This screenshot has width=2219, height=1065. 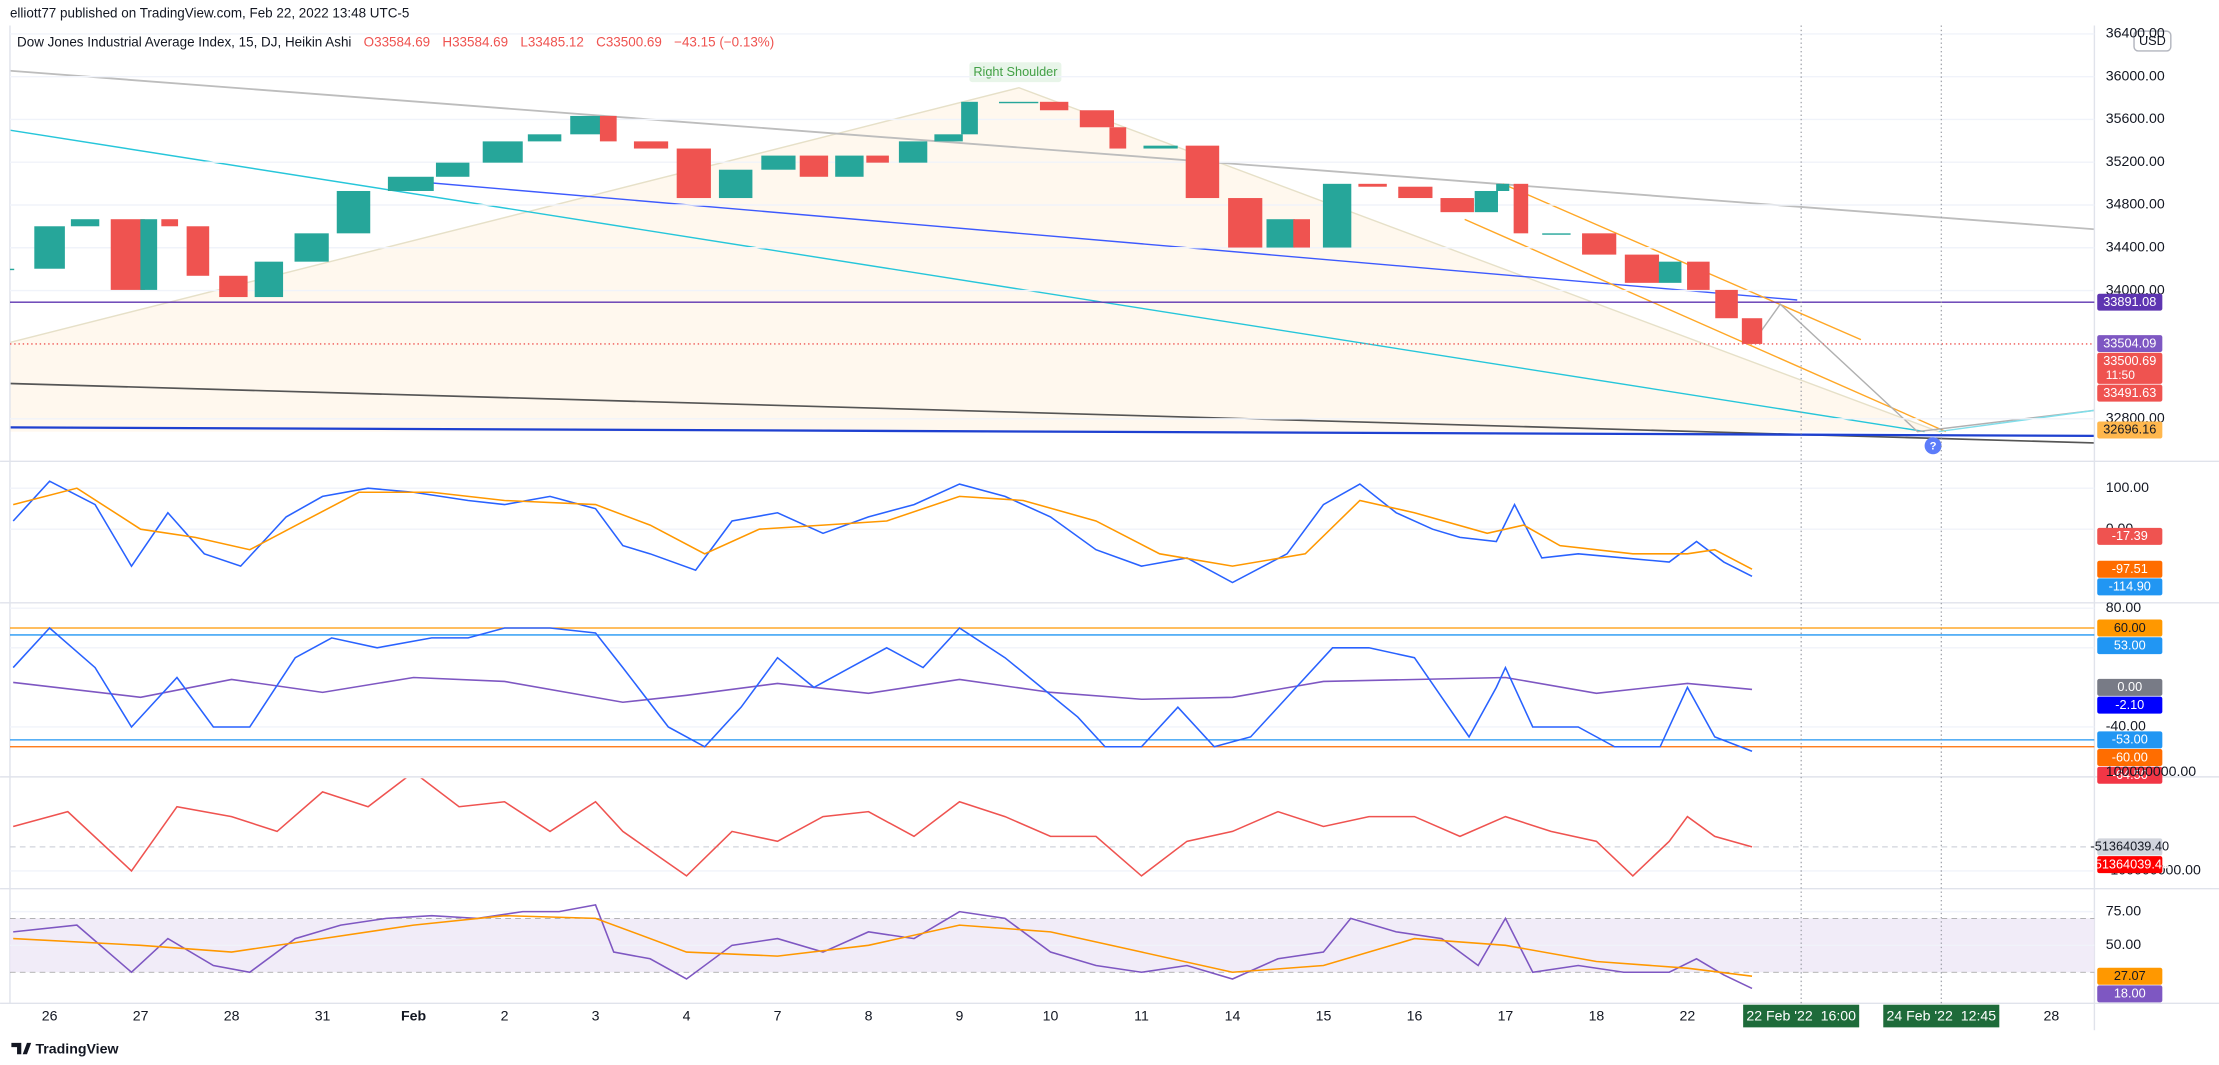 I want to click on x-tick-label: 26, so click(x=50, y=1015).